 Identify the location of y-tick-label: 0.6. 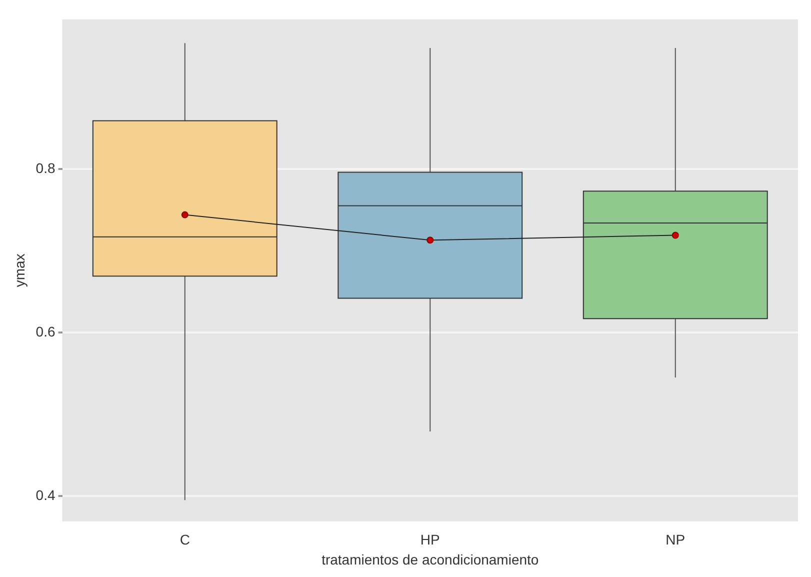
(46, 331).